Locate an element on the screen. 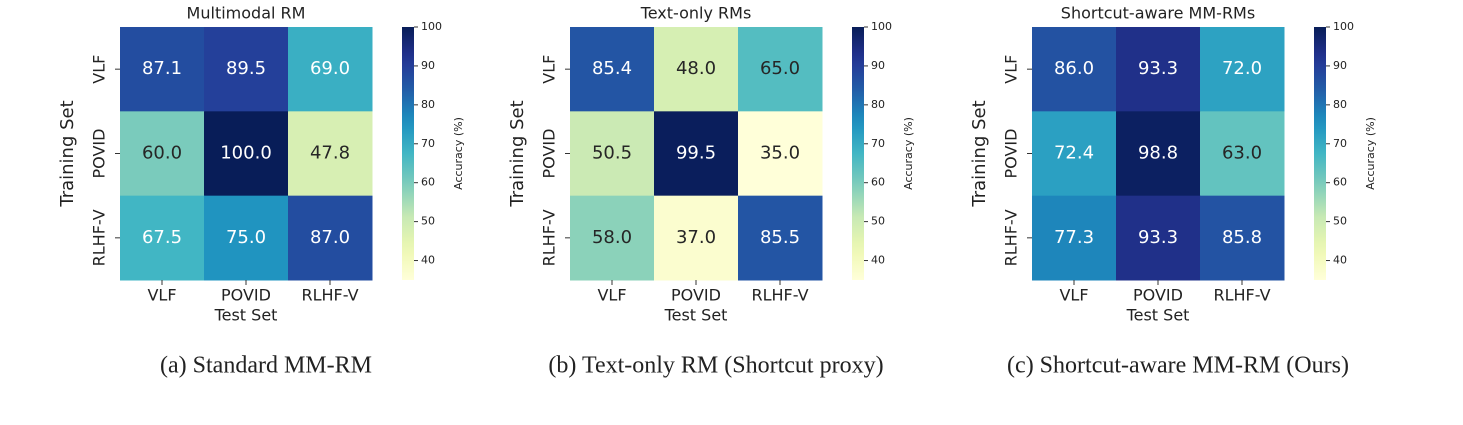 This screenshot has width=1463, height=425. cell-label: 75.0 is located at coordinates (246, 237).